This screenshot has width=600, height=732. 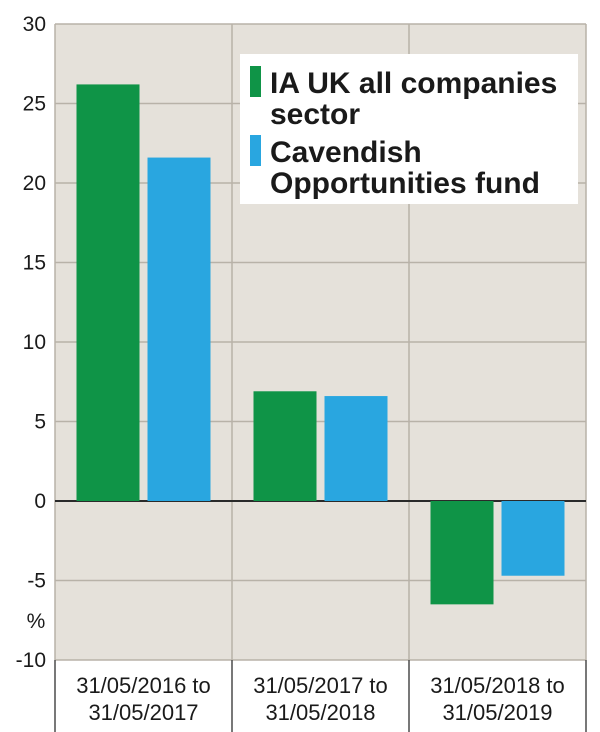 I want to click on x-tick-label: 31/05/2016 to, so click(x=143, y=685).